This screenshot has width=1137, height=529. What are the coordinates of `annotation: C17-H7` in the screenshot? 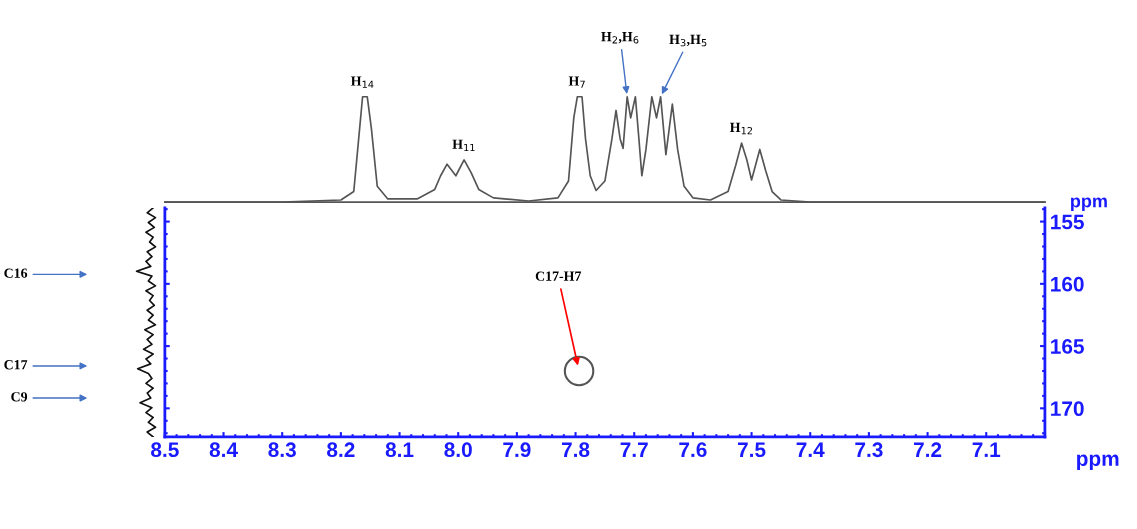 It's located at (558, 276).